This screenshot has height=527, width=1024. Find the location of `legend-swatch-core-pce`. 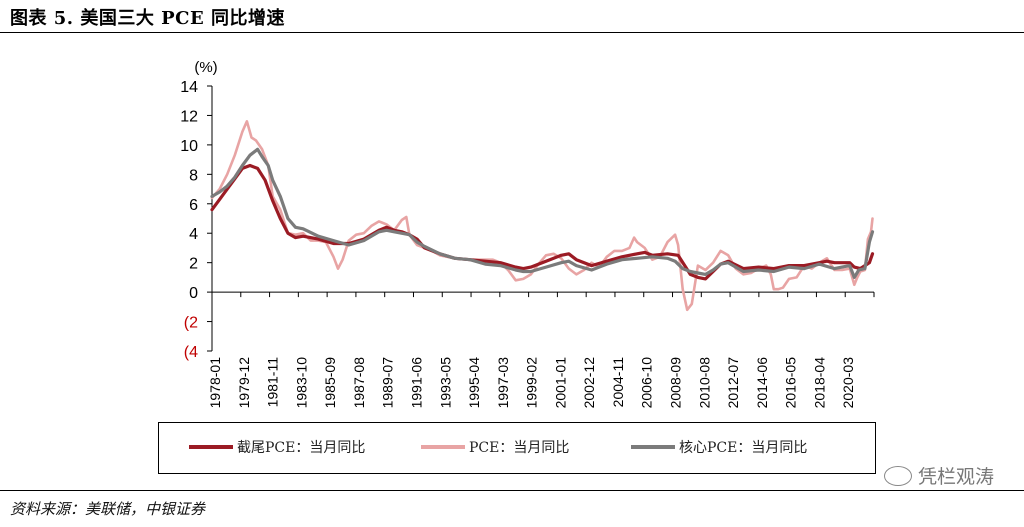

legend-swatch-core-pce is located at coordinates (653, 447).